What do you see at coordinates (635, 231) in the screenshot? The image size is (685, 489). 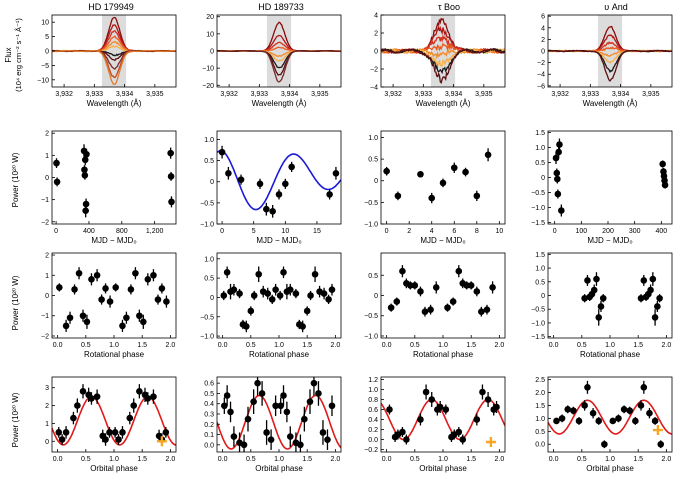 I see `x-tick-label: 300` at bounding box center [635, 231].